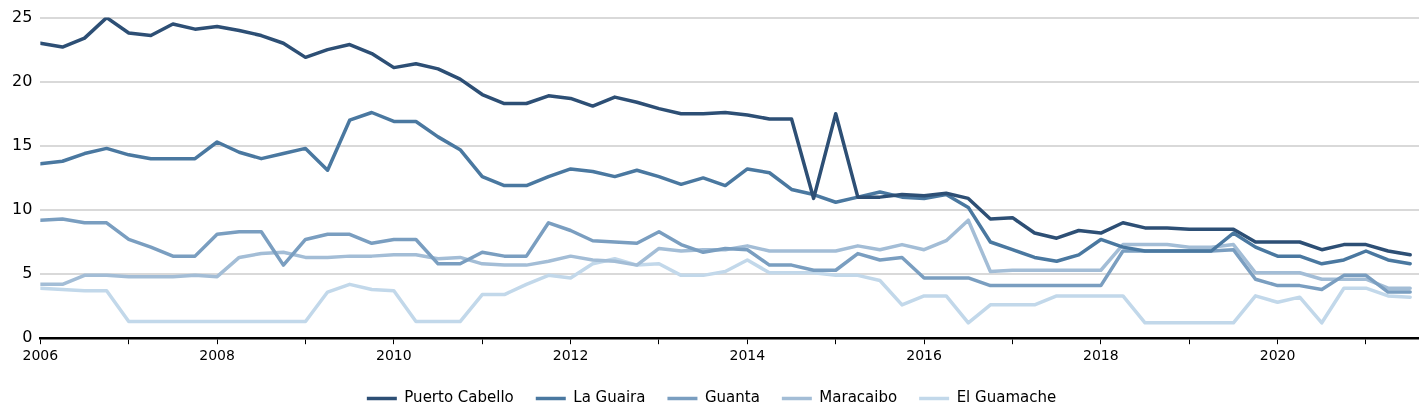  I want to click on y-tick-label: 15, so click(22, 144).